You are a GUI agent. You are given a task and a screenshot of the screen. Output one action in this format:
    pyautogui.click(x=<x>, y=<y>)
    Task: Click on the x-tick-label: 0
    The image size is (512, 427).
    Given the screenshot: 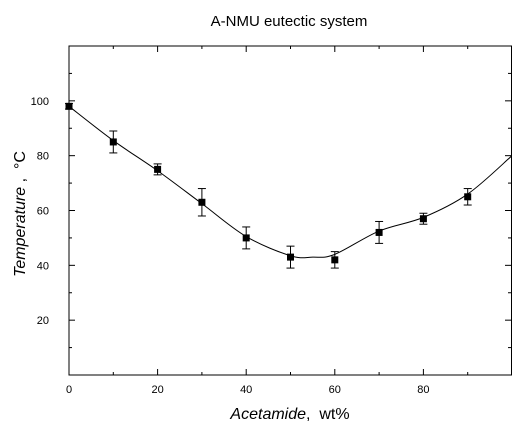 What is the action you would take?
    pyautogui.click(x=69, y=390)
    